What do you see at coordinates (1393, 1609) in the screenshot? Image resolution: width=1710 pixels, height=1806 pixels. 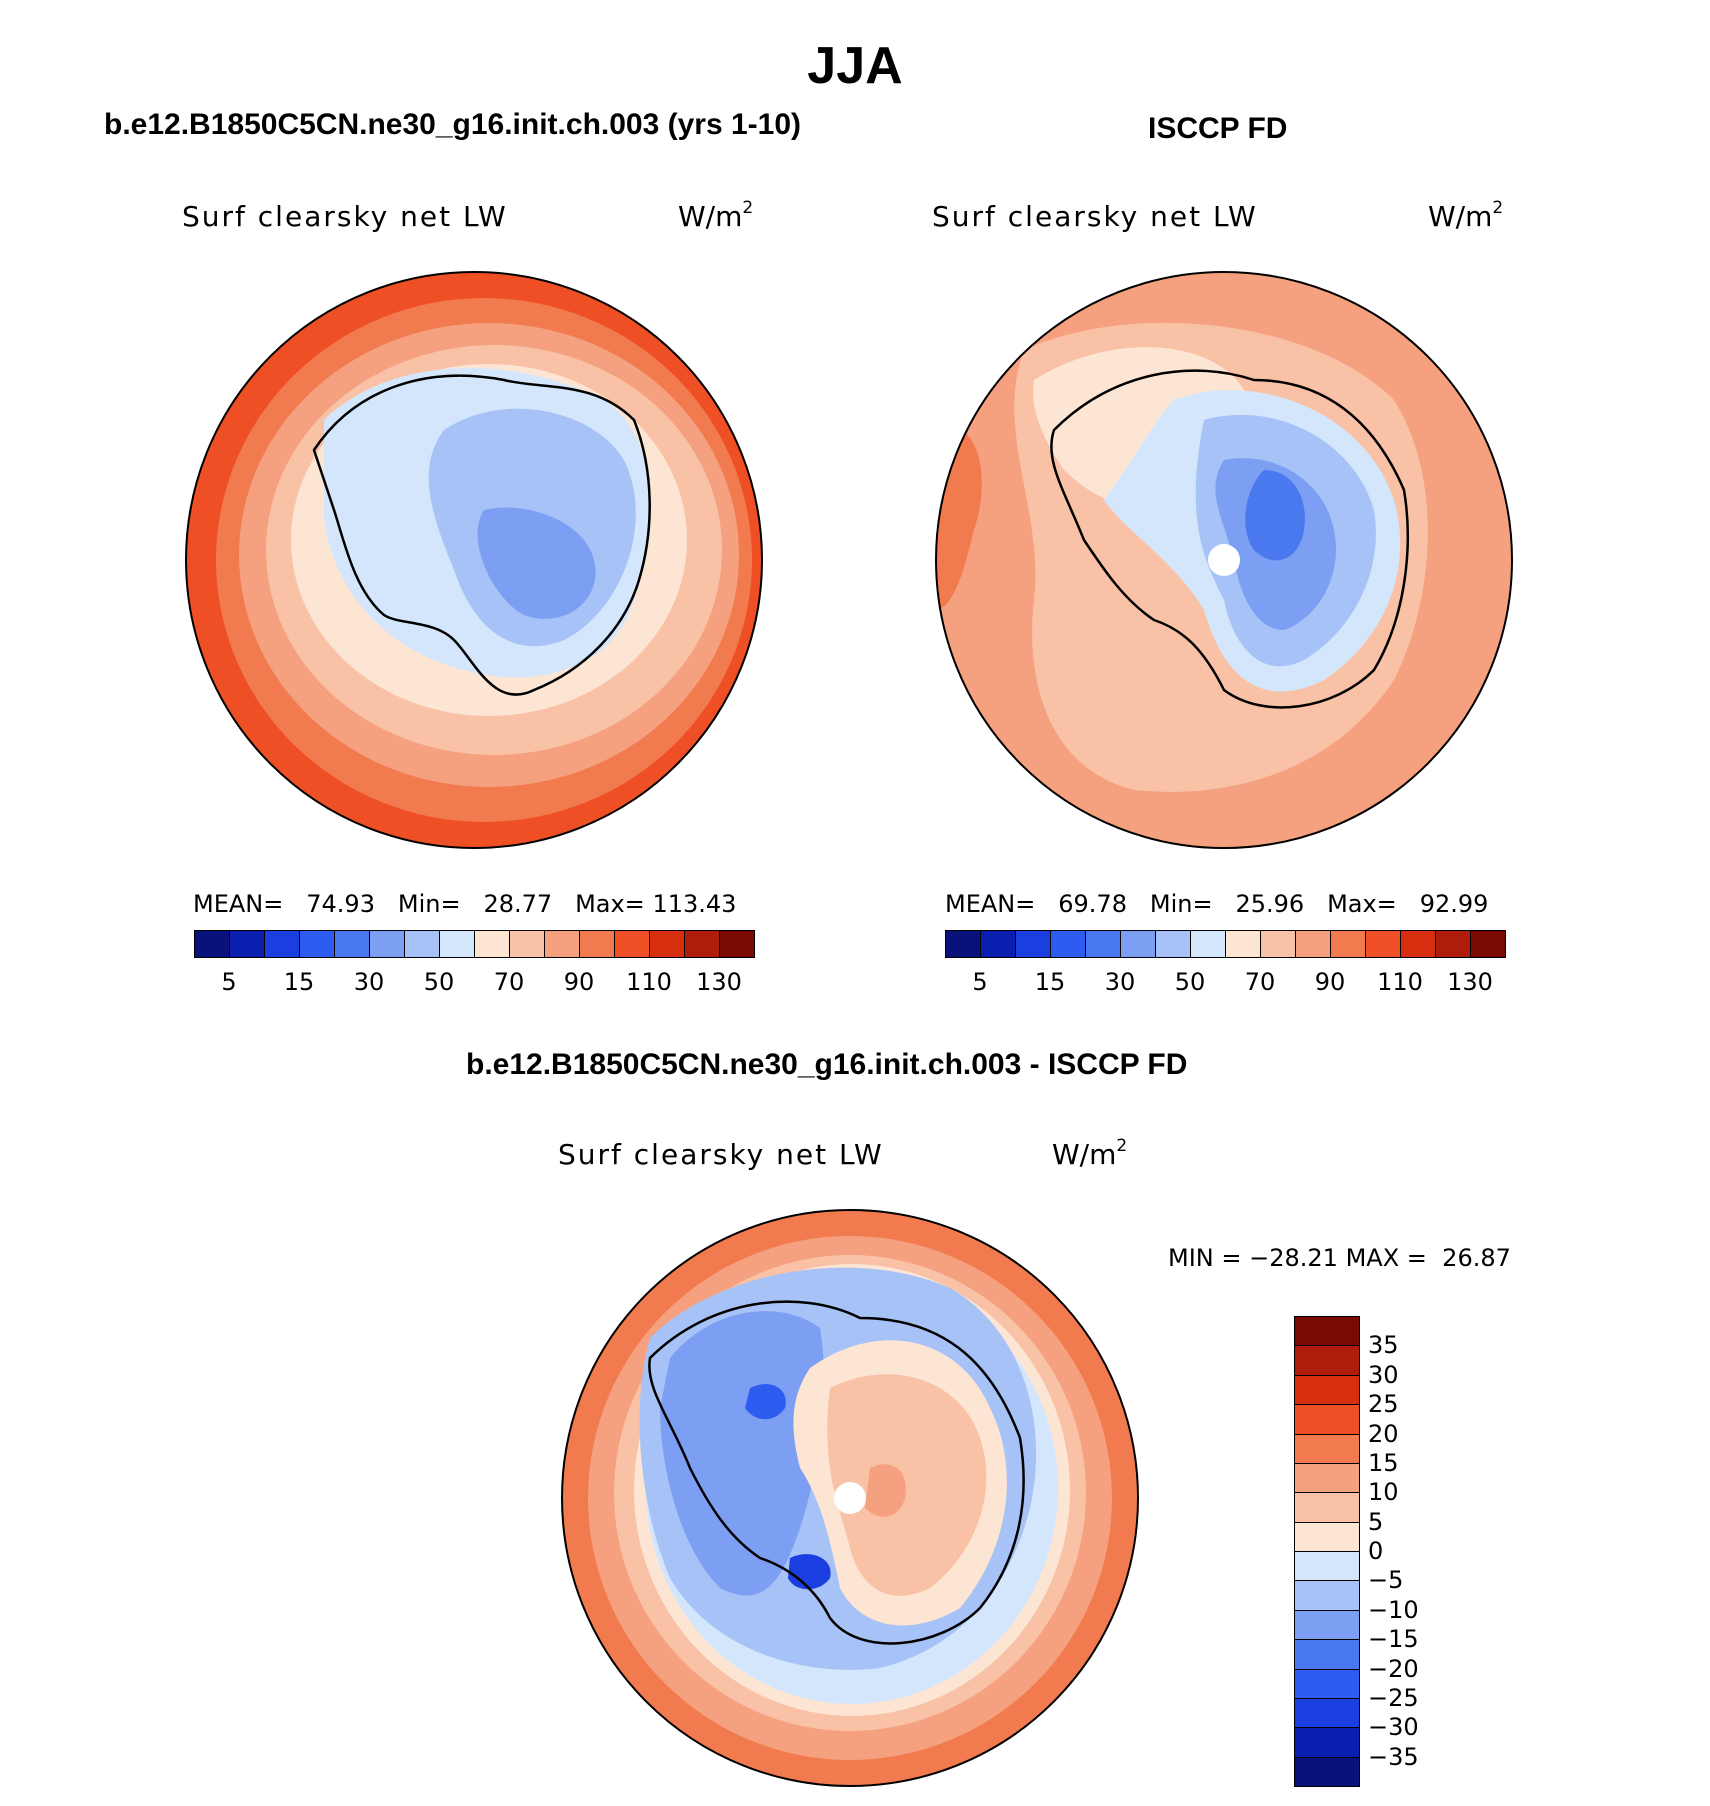 I see `colorbar-tick-label: −10` at bounding box center [1393, 1609].